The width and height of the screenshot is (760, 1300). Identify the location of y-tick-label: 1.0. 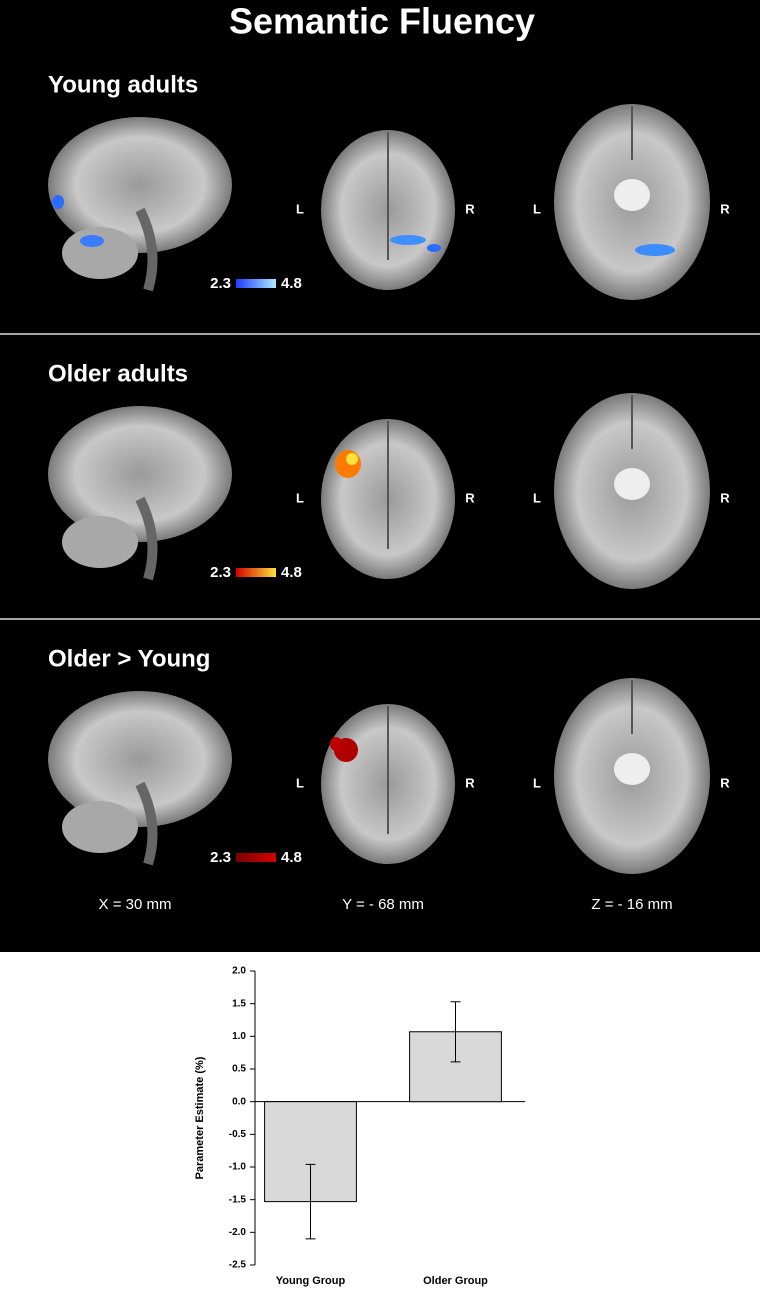
(239, 1036).